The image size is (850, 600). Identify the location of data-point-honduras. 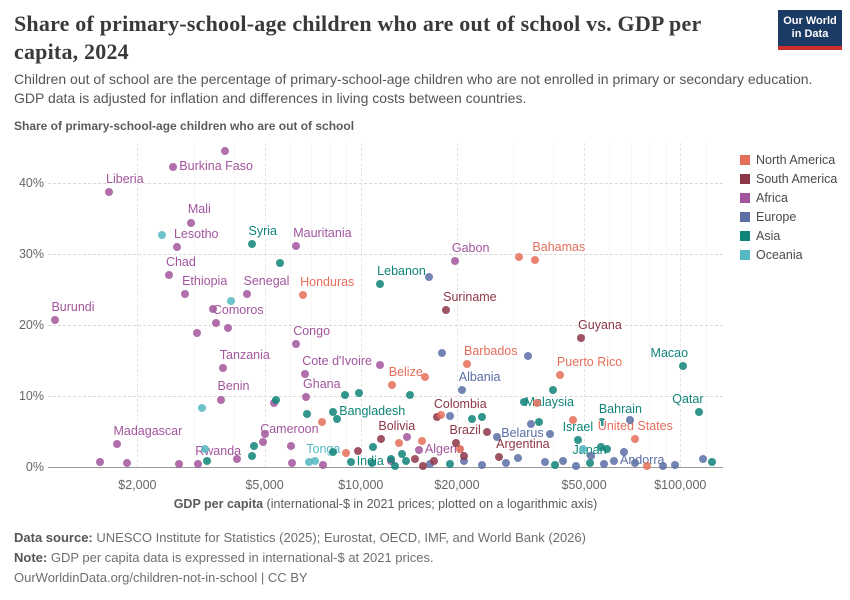
(303, 295).